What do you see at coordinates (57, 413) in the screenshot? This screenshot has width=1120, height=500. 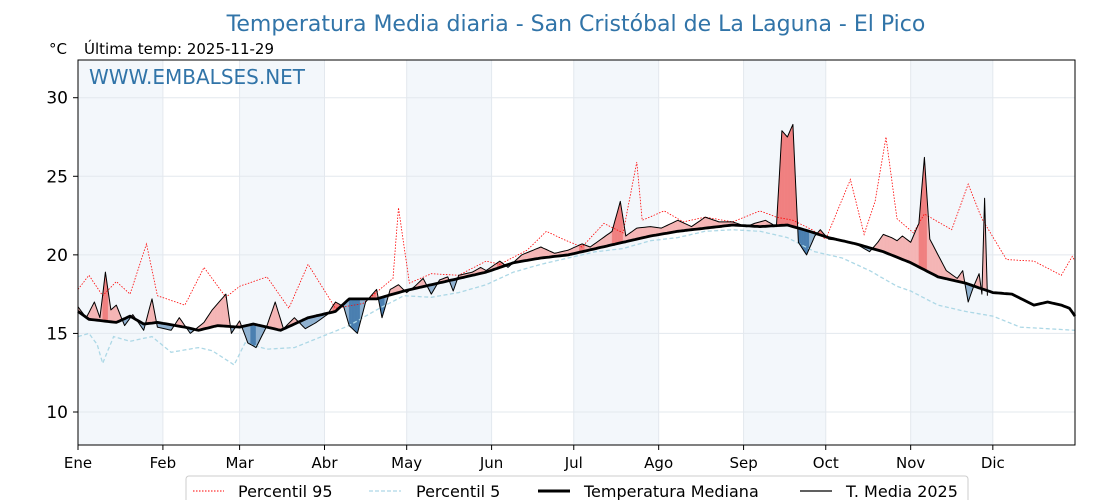 I see `y-tick-label: 10` at bounding box center [57, 413].